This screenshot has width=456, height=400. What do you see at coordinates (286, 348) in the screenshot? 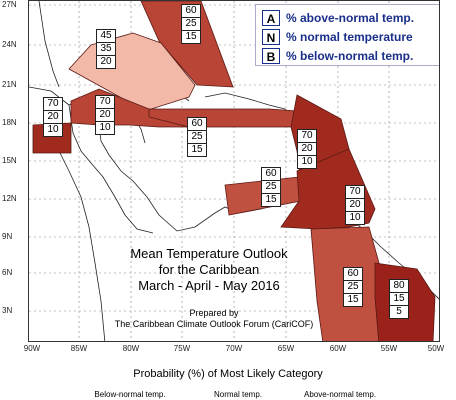
I see `lon-label: 65W` at bounding box center [286, 348].